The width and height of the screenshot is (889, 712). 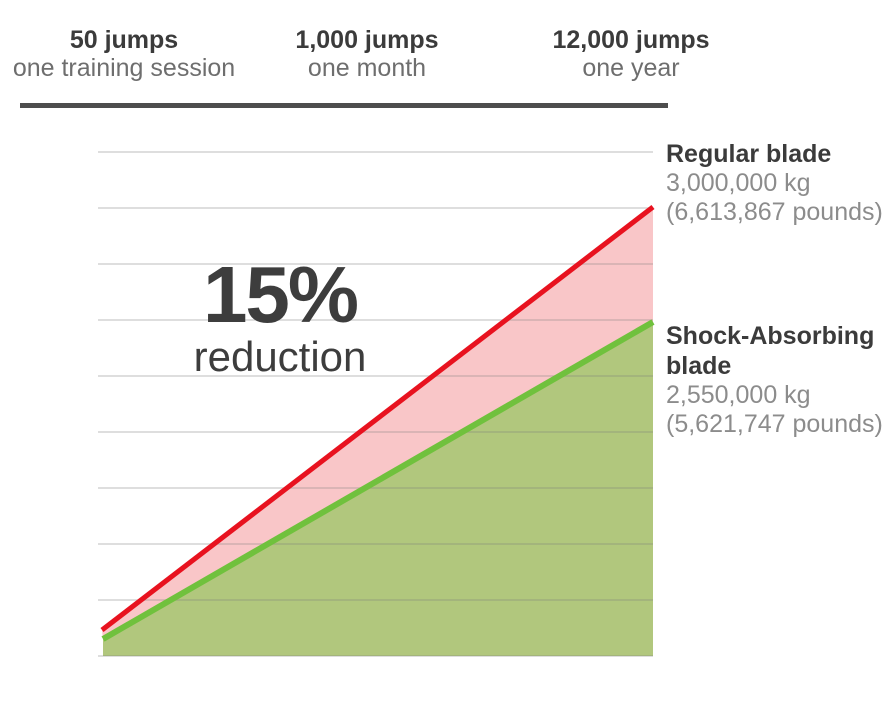 I want to click on reduction-label: reduction, so click(x=280, y=356).